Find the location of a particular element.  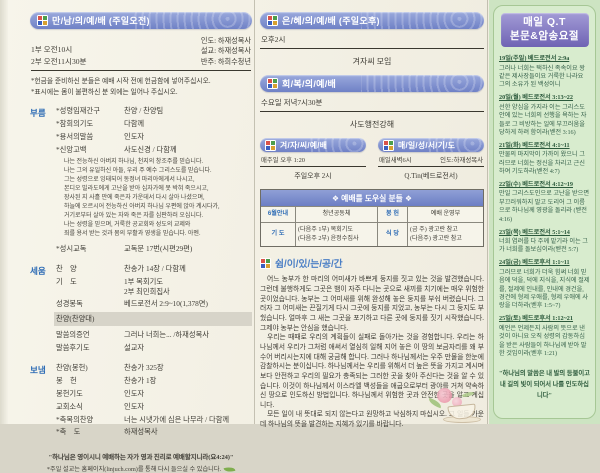

worship-value: 그러나 너희는... /하재성목사 is located at coordinates (166, 334).